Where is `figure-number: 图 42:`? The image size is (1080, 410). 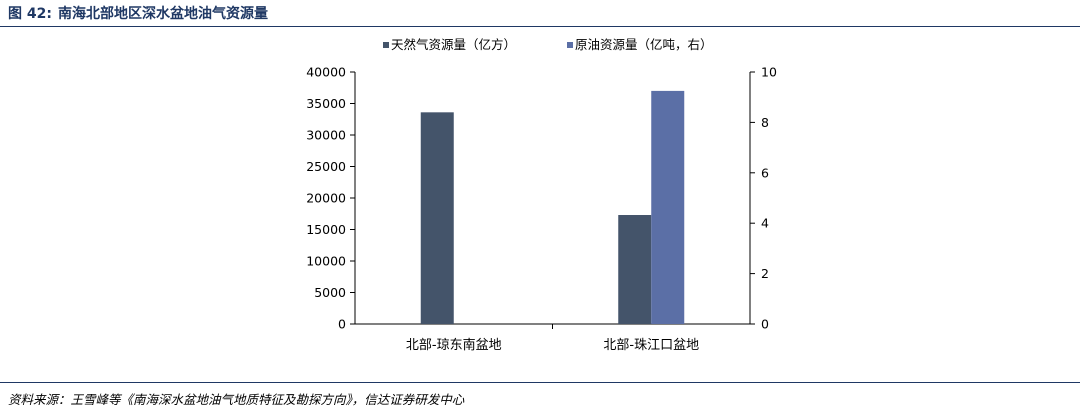
figure-number: 图 42: is located at coordinates (30, 14).